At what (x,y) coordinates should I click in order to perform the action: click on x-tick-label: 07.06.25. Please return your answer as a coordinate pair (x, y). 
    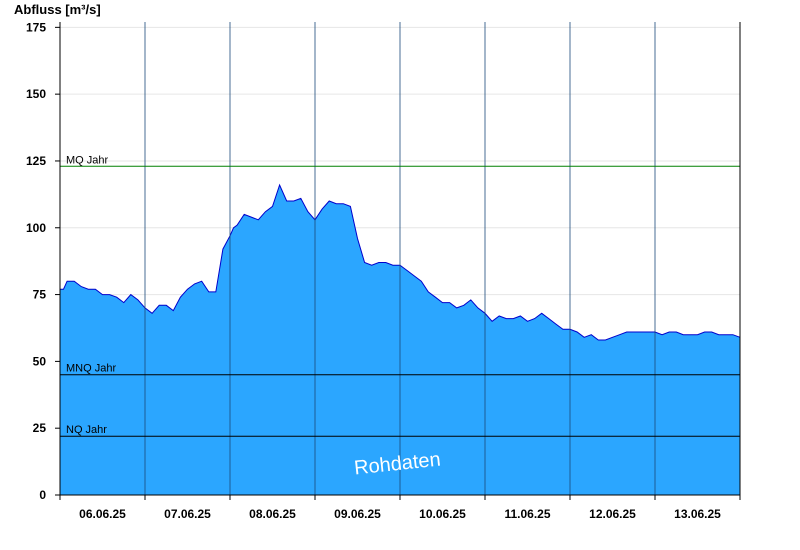
    Looking at the image, I should click on (187, 514).